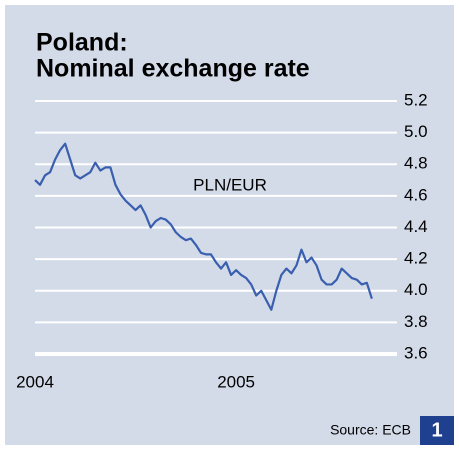 Image resolution: width=459 pixels, height=450 pixels. I want to click on source: Source: ECB, so click(370, 430).